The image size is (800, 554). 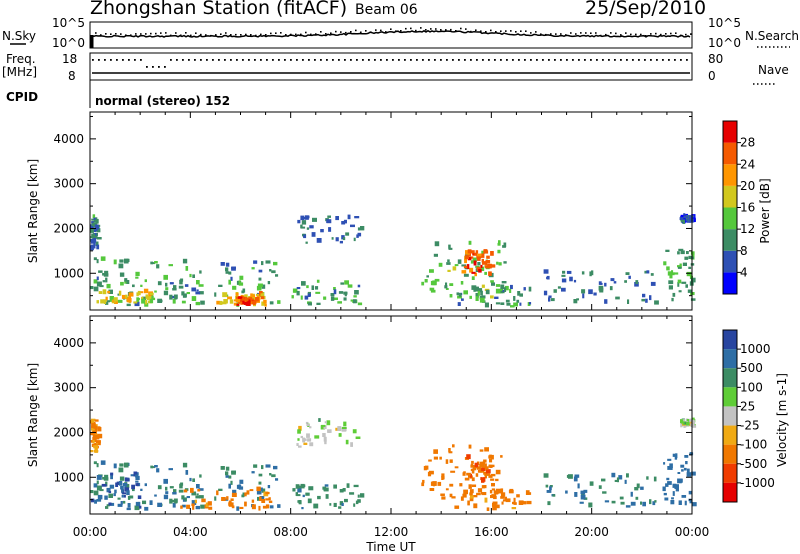 I want to click on y-tick-label: 1000, so click(x=68, y=273).